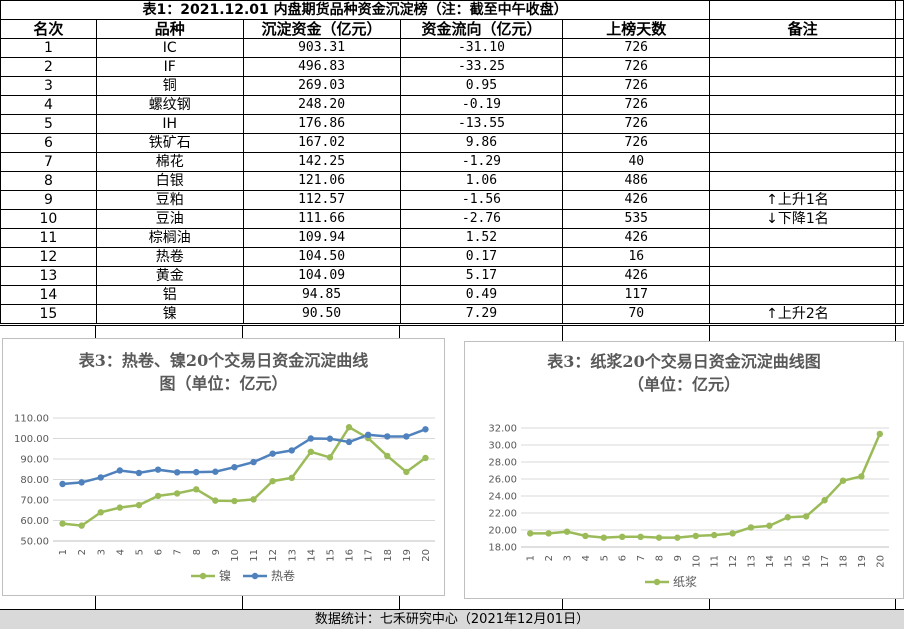 The width and height of the screenshot is (904, 629). I want to click on table-row: 1 IC 903.31 -31.10 726, so click(452, 48).